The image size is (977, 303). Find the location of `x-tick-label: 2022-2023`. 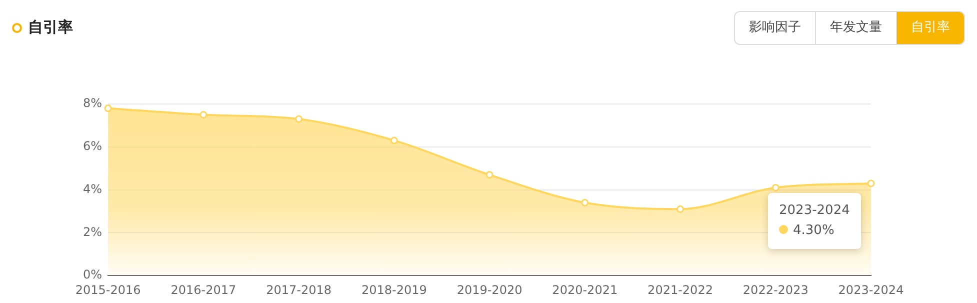

x-tick-label: 2022-2023 is located at coordinates (775, 289).